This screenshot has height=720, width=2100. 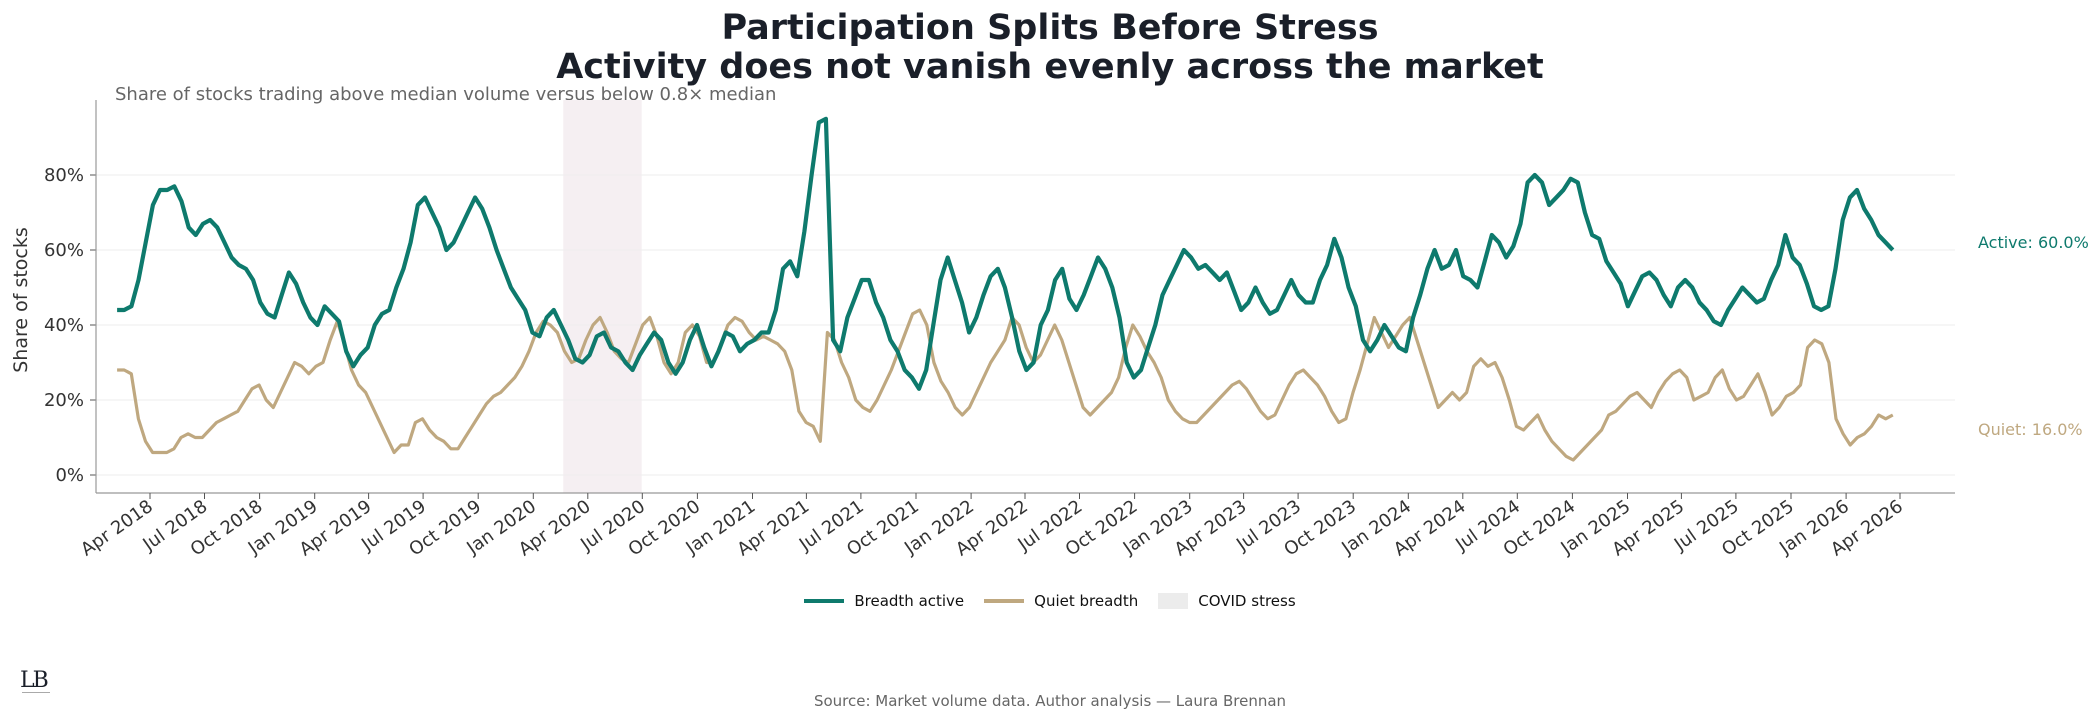 I want to click on covid-stress-band, so click(x=602, y=296).